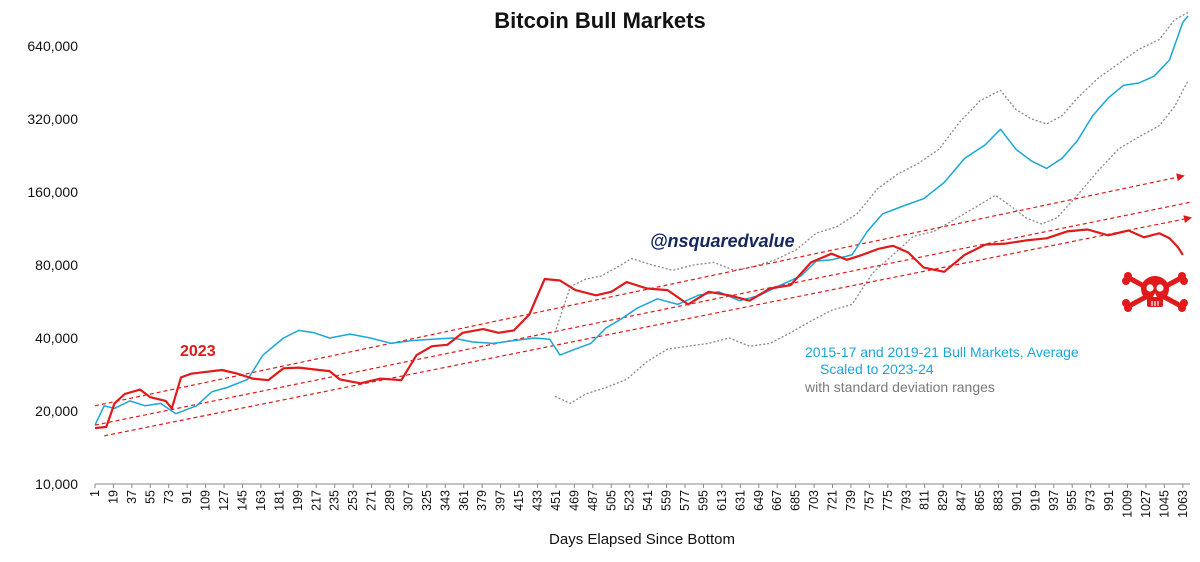 The height and width of the screenshot is (562, 1200). Describe the element at coordinates (538, 500) in the screenshot. I see `x-tick-label: 433` at that location.